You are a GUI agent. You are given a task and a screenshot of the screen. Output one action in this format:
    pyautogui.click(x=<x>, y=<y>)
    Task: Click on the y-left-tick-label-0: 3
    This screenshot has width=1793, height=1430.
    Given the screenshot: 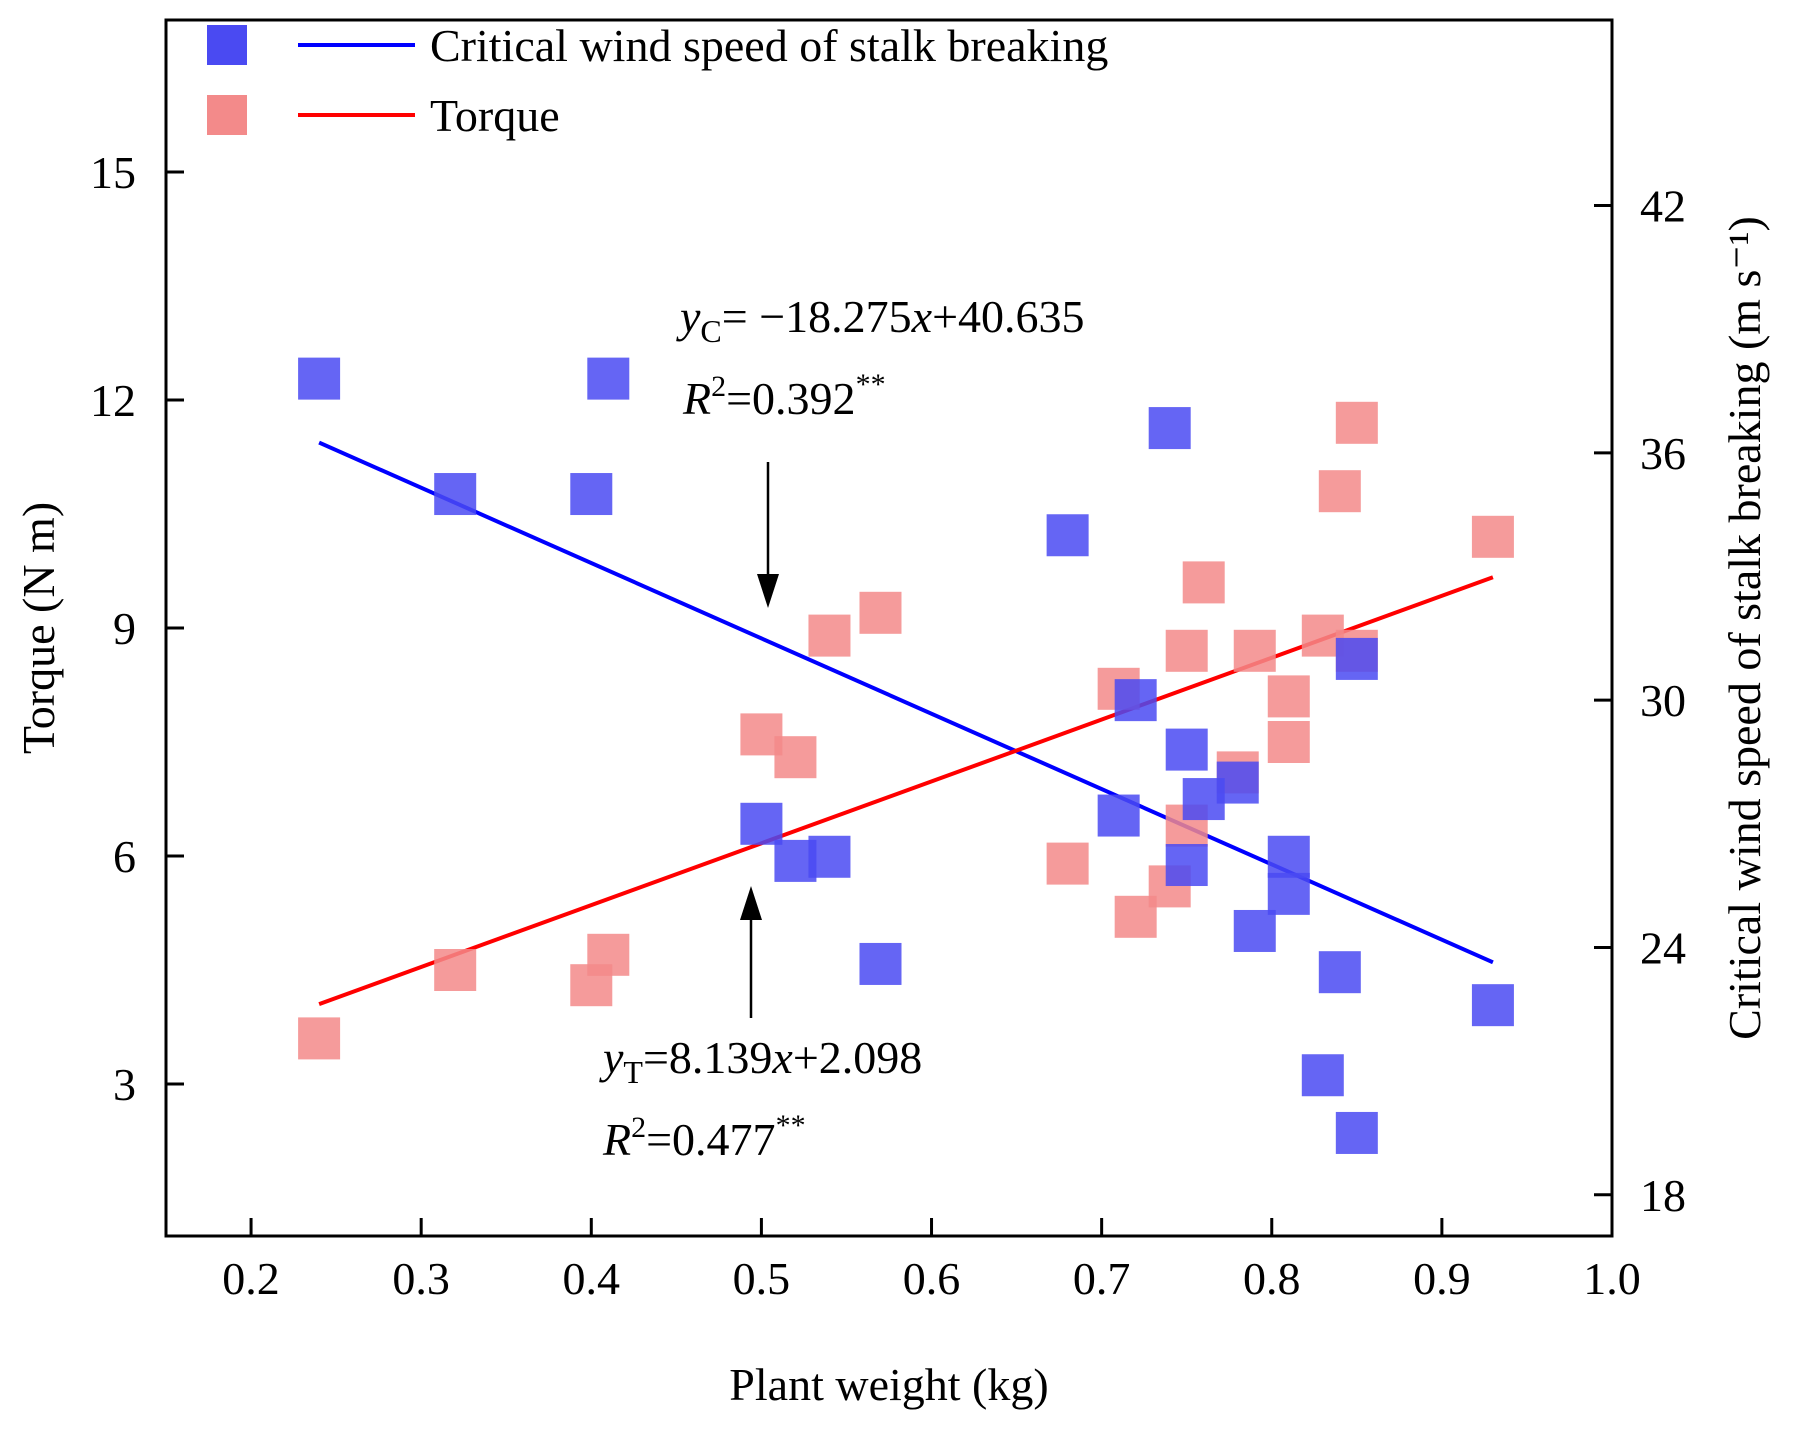 What is the action you would take?
    pyautogui.click(x=124, y=1084)
    